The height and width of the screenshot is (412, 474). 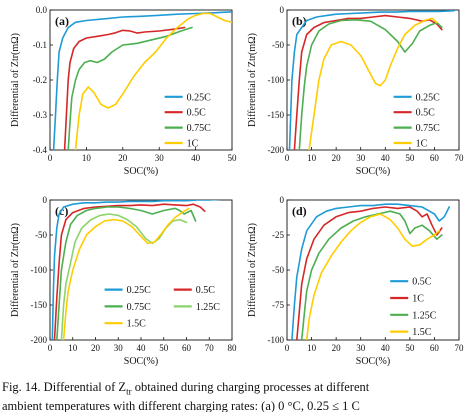 I want to click on y-tick-label: -0.3, so click(x=40, y=115).